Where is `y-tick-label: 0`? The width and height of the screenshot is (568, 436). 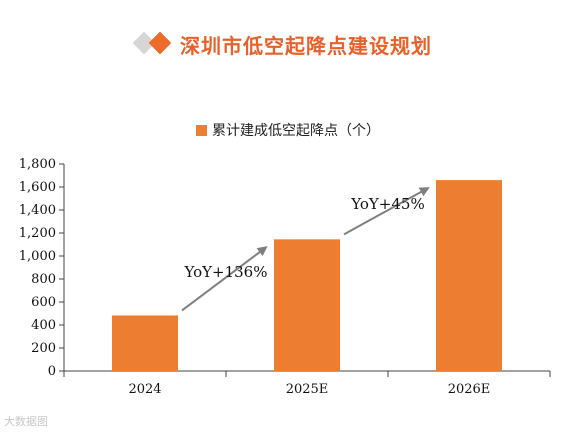 y-tick-label: 0 is located at coordinates (52, 371).